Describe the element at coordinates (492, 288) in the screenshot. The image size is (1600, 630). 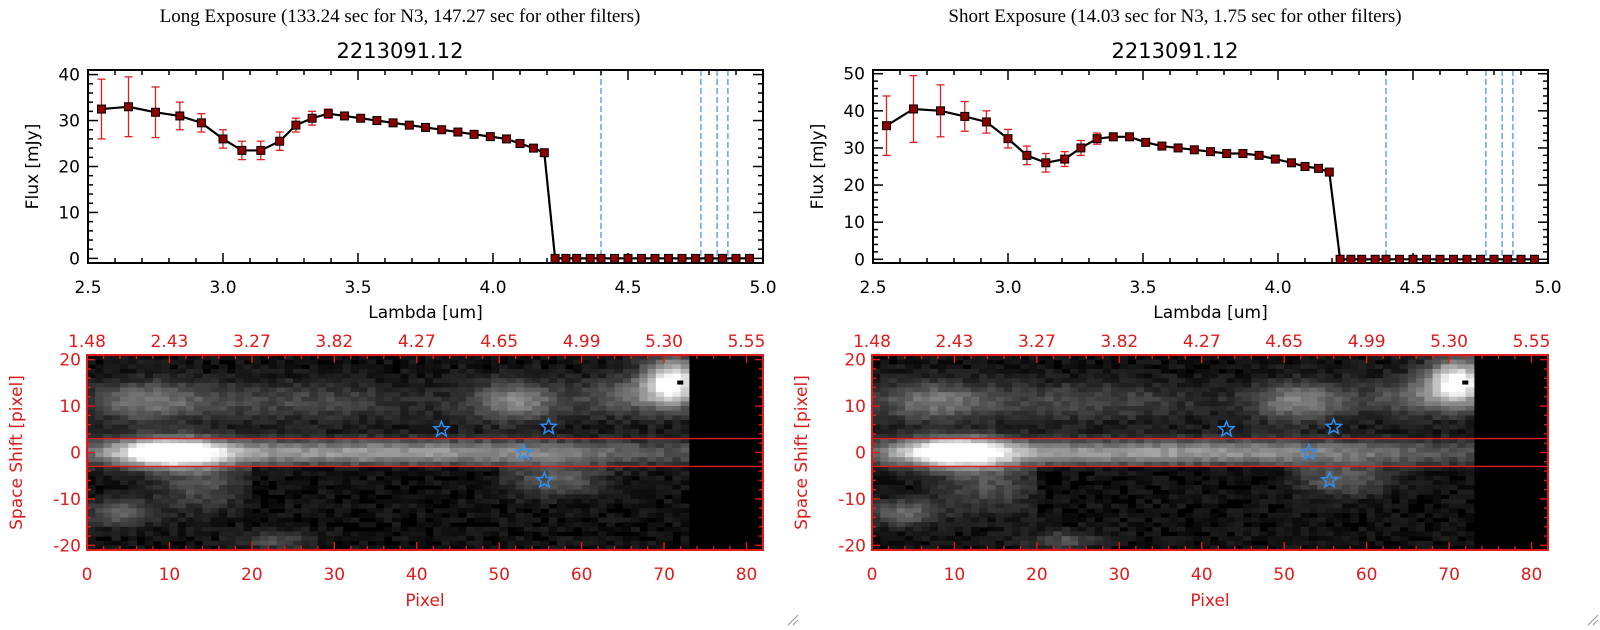
I see `x-tick-label: 4.0` at that location.